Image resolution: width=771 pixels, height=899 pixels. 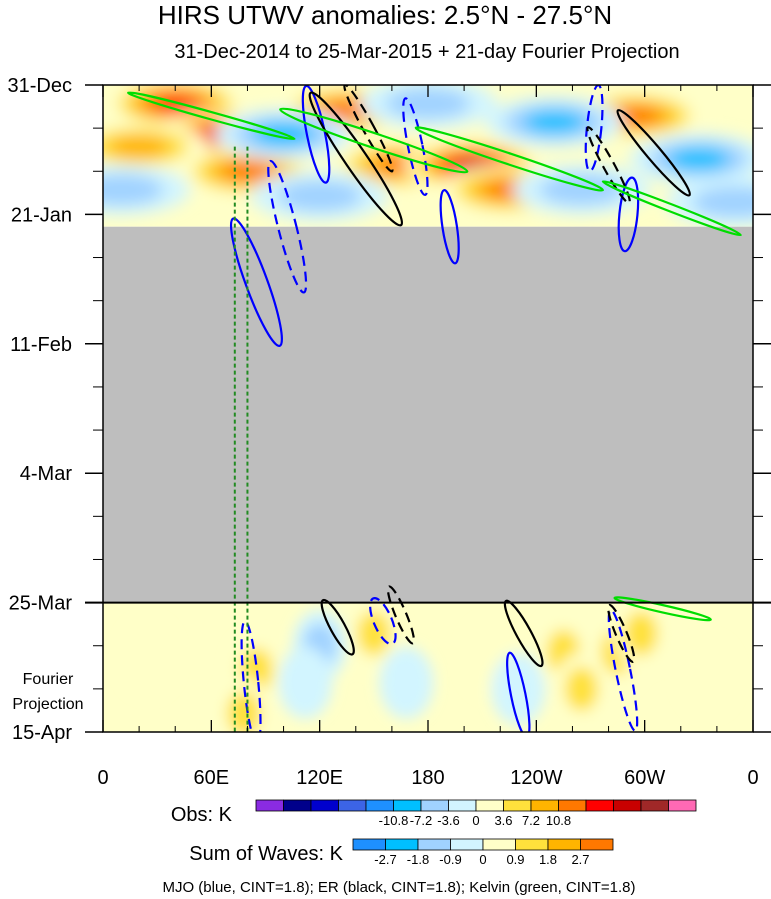 What do you see at coordinates (536, 778) in the screenshot?
I see `x-tick-label: 120W` at bounding box center [536, 778].